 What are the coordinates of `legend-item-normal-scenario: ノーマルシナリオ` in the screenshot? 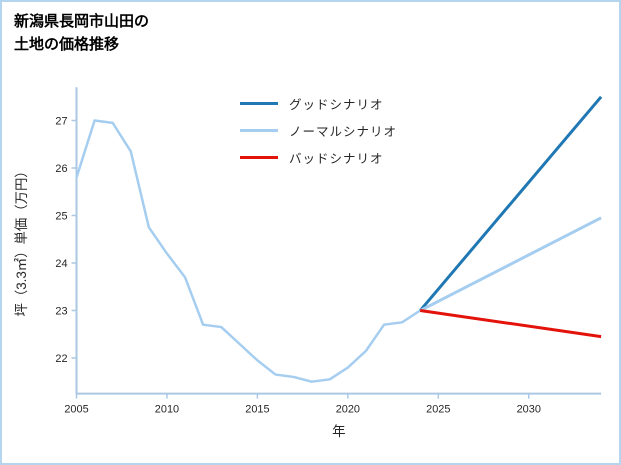 It's located at (318, 130).